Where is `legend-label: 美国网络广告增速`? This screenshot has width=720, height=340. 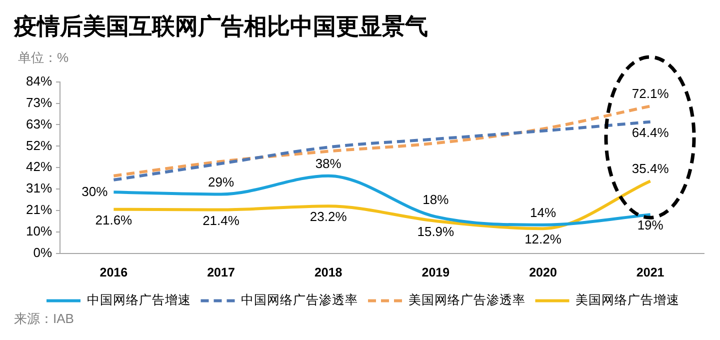 legend-label: 美国网络广告增速 is located at coordinates (628, 300).